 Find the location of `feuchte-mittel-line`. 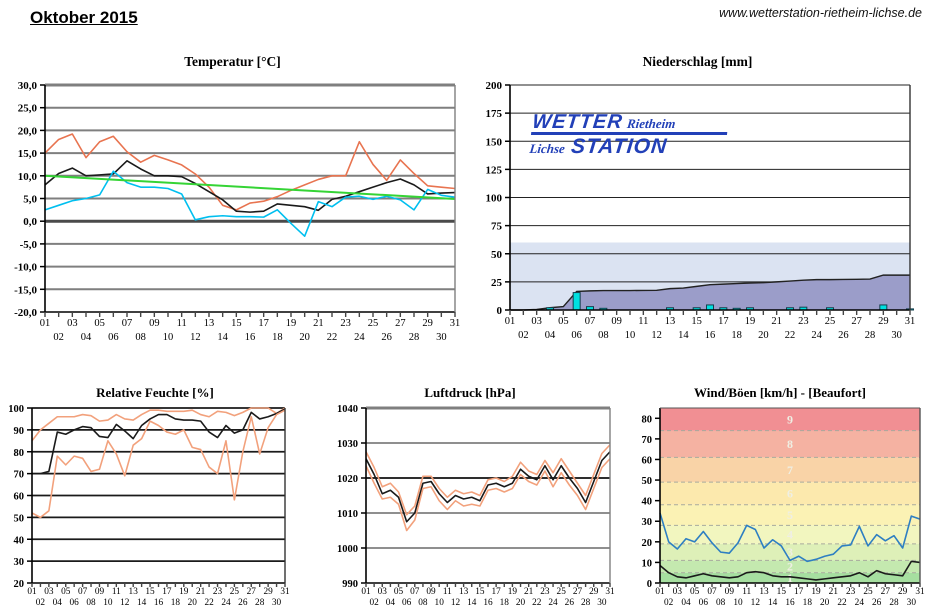

feuchte-mittel-line is located at coordinates (159, 441).